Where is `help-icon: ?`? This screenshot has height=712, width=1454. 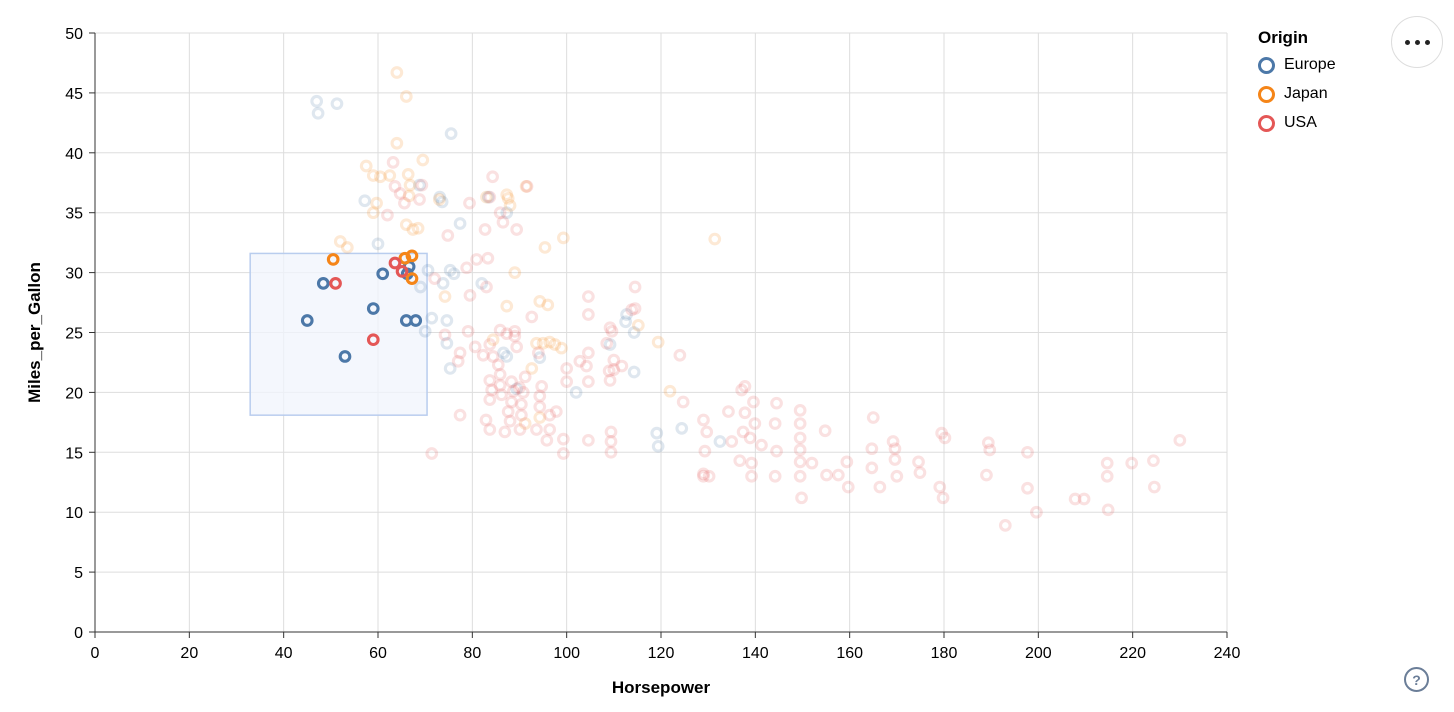
help-icon: ? is located at coordinates (1416, 679).